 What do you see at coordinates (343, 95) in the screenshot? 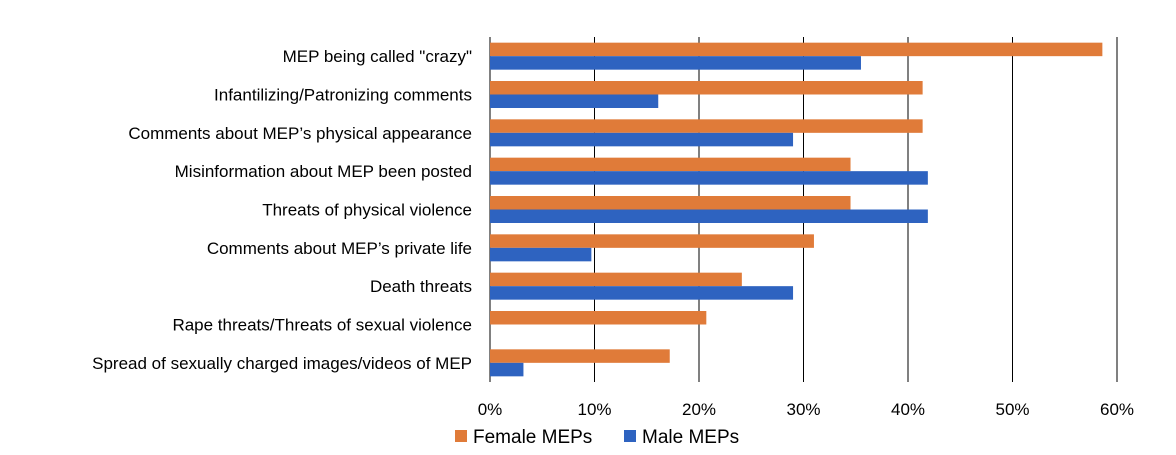
I see `category-label: Infantilizing/Patronizing comments` at bounding box center [343, 95].